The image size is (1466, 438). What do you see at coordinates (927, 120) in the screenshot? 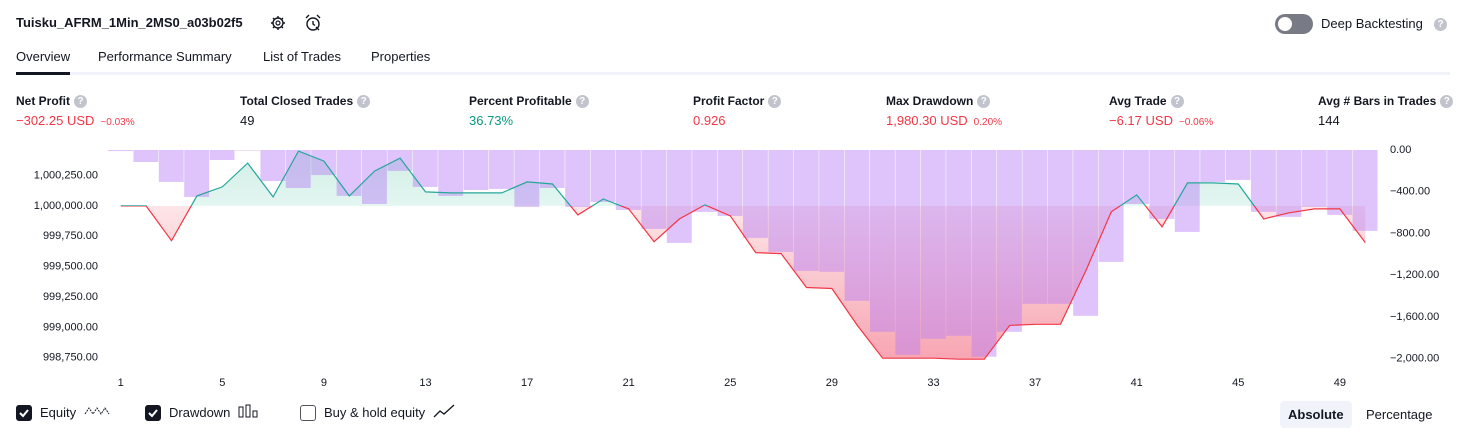
I see `metric-number: 1,980.30 USD` at bounding box center [927, 120].